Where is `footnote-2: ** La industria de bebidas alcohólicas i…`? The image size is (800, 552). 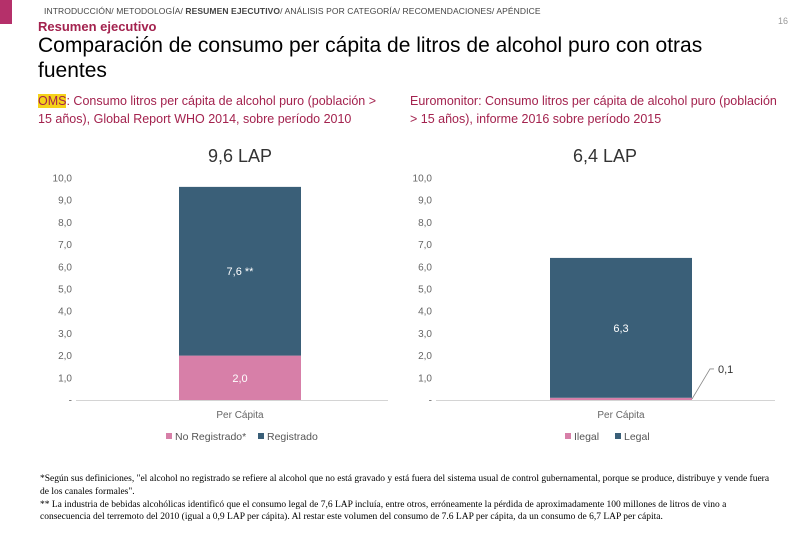
footnote-2: ** La industria de bebidas alcohólicas i… is located at coordinates (383, 511).